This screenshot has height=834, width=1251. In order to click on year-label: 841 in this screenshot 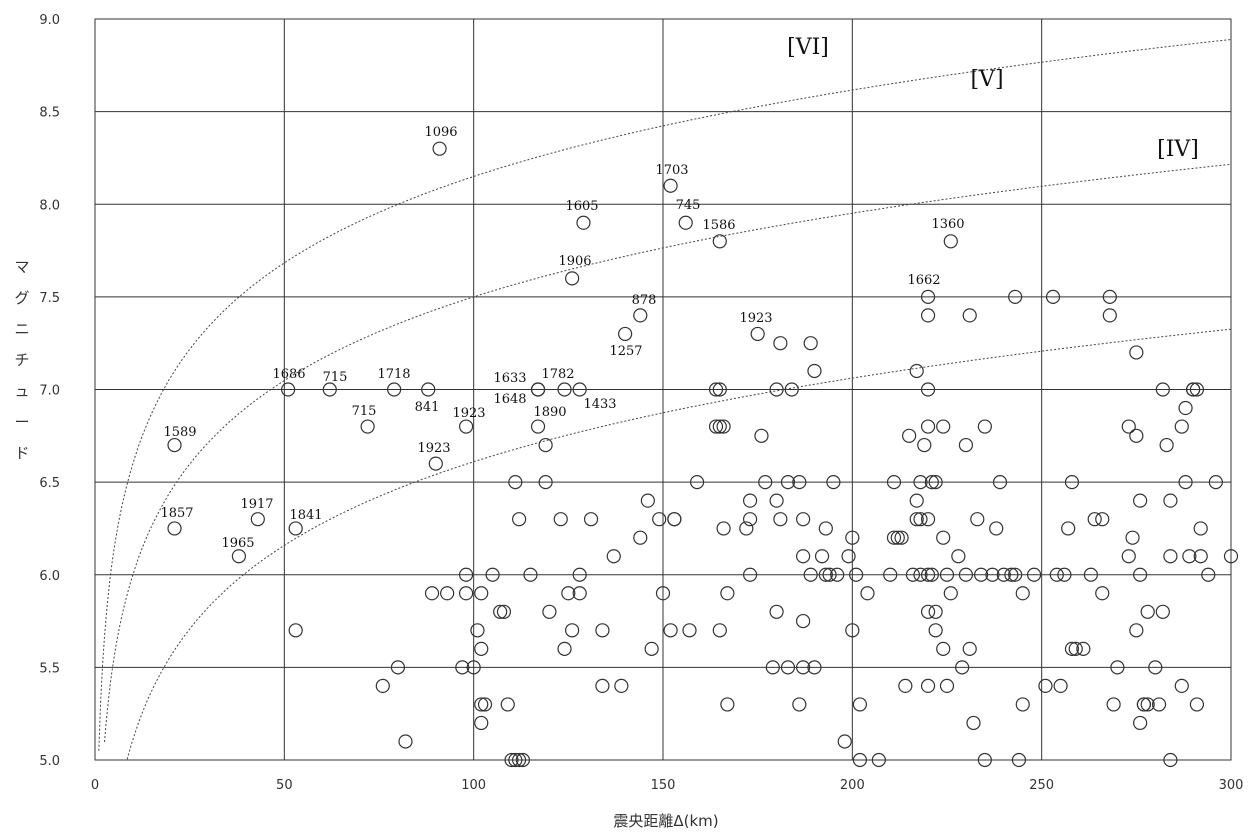, I will do `click(427, 407)`.